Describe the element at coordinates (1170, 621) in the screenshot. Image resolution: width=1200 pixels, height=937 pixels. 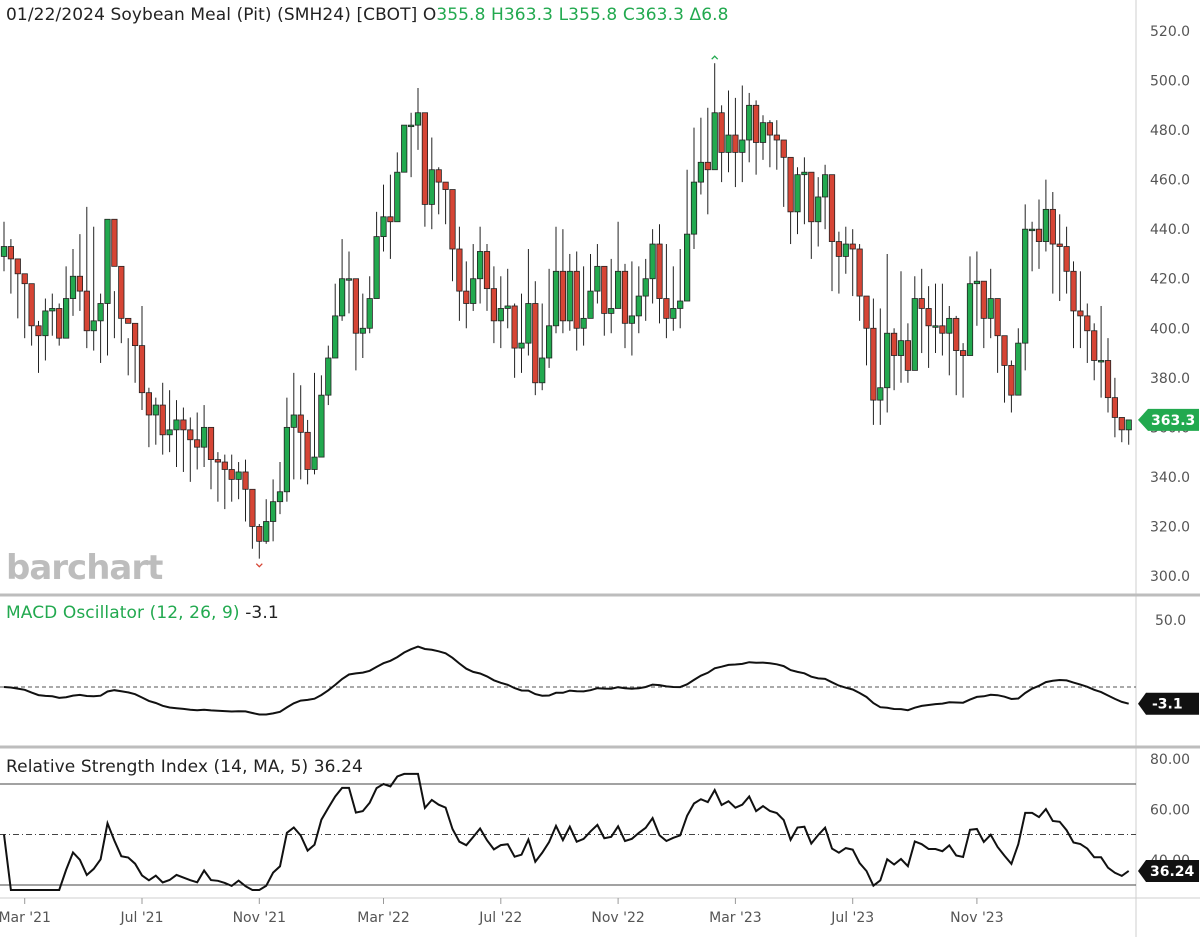
I see `macd-tick-label: 50.0` at that location.